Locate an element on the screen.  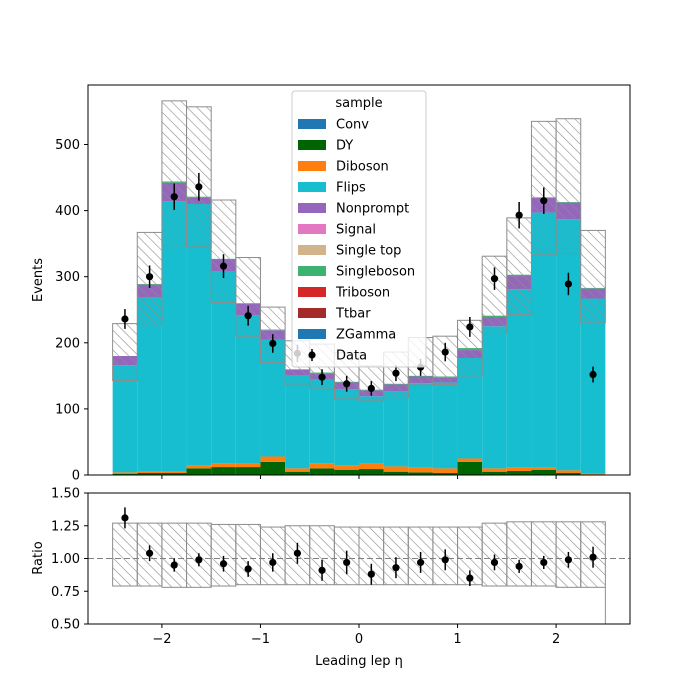
ratio-y-tick-label-0: 0.50 is located at coordinates (65, 625).